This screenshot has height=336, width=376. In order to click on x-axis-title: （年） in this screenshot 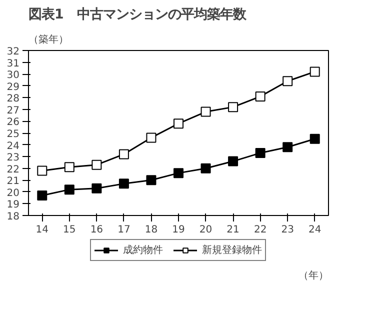, I will do `click(313, 276)`.